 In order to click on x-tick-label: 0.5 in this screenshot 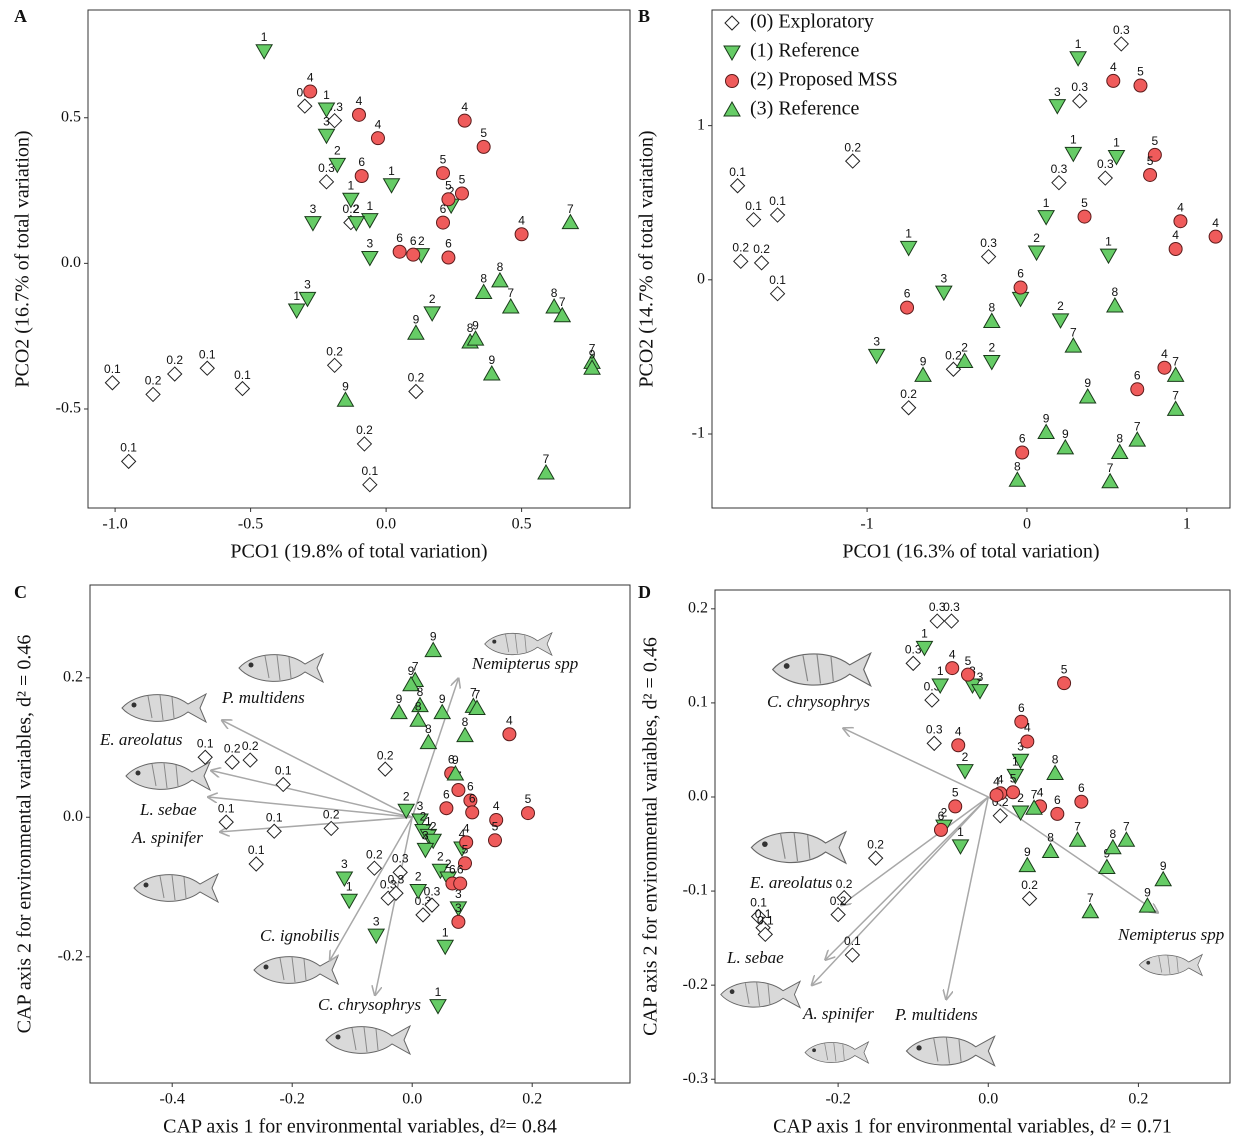, I will do `click(522, 524)`.